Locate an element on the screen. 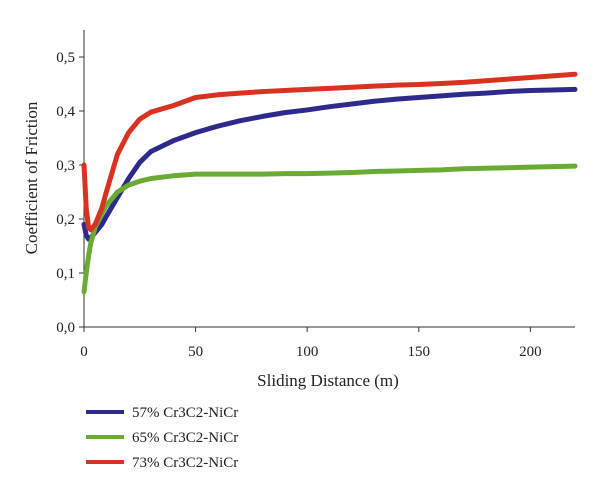  x-axis-ticks: 0 50 100 150 200 is located at coordinates (311, 343).